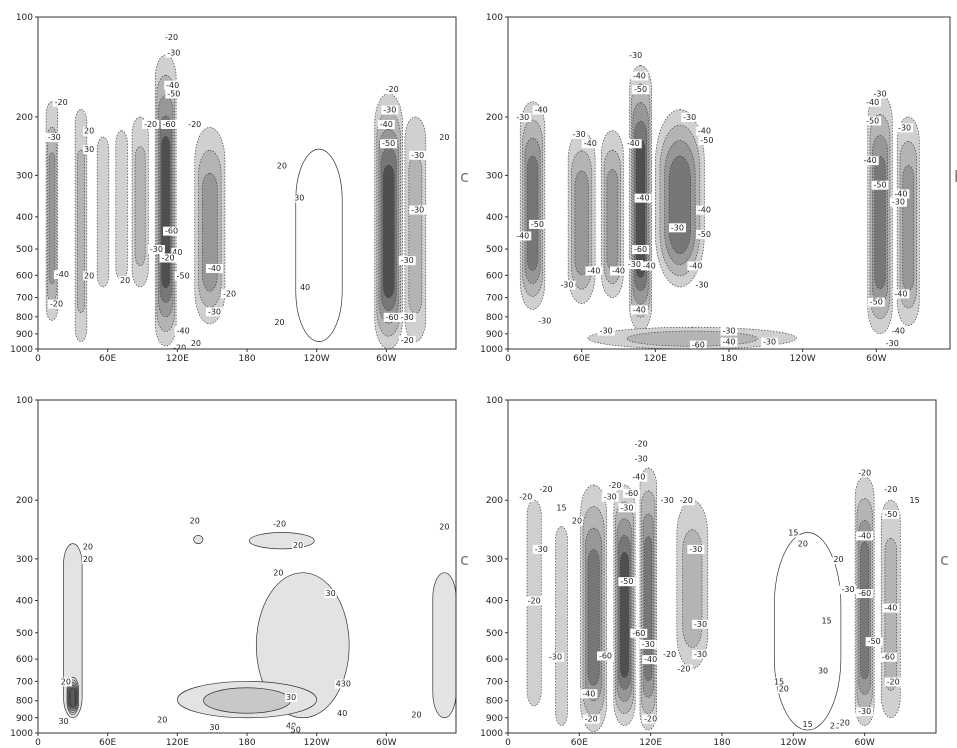  Describe the element at coordinates (305, 287) in the screenshot. I see `contour-label: 40` at that location.